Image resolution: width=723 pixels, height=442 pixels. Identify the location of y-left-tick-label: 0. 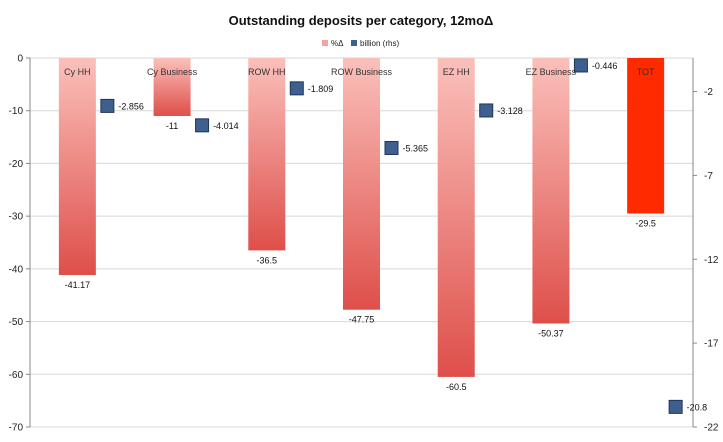
(20, 59).